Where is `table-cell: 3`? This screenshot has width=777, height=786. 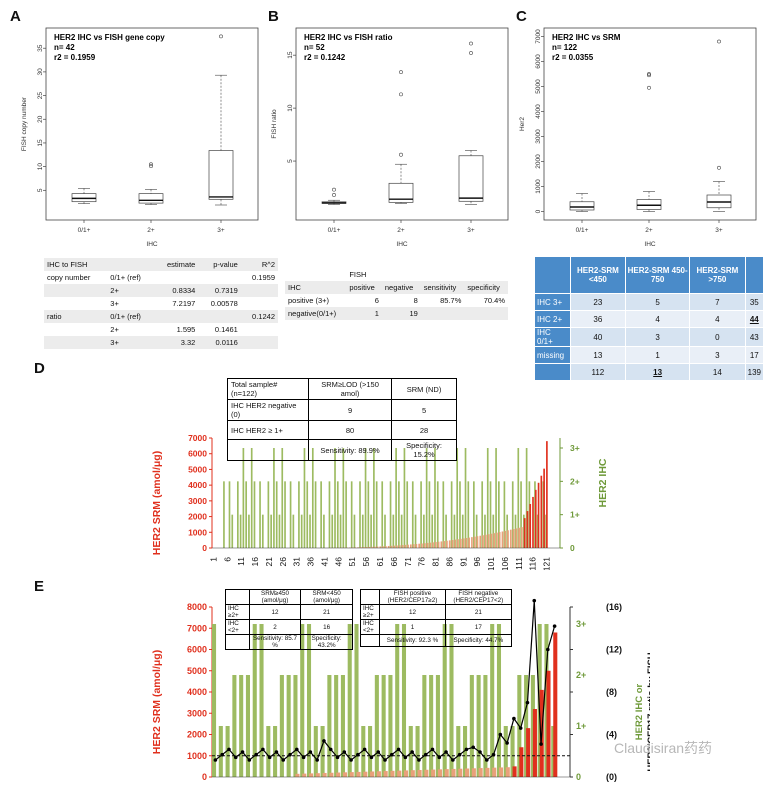
table-cell: 3 is located at coordinates (717, 355).